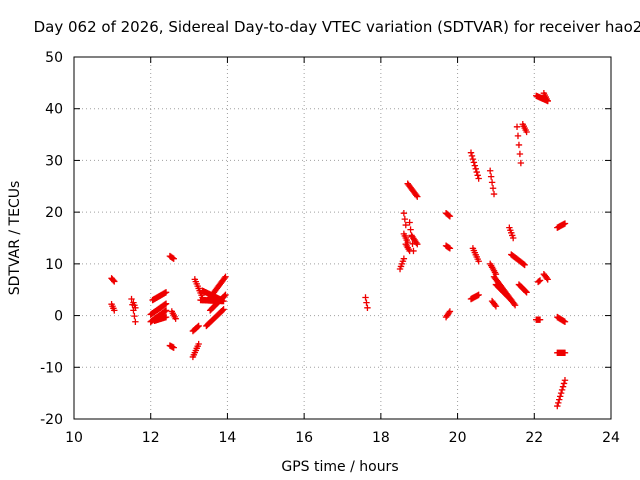 This screenshot has height=480, width=640. What do you see at coordinates (228, 438) in the screenshot?
I see `x-tick-label: 14` at bounding box center [228, 438].